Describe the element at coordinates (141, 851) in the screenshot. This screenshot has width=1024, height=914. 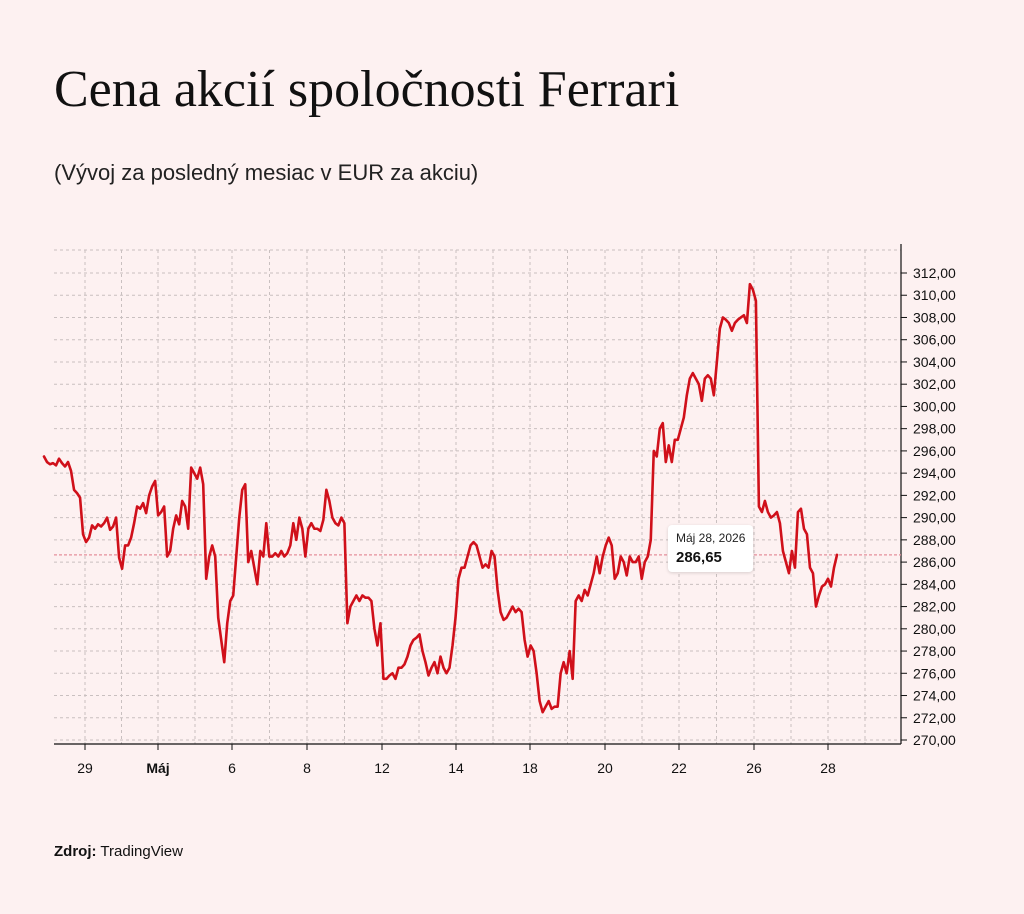
I see `source-value: TradingView` at that location.